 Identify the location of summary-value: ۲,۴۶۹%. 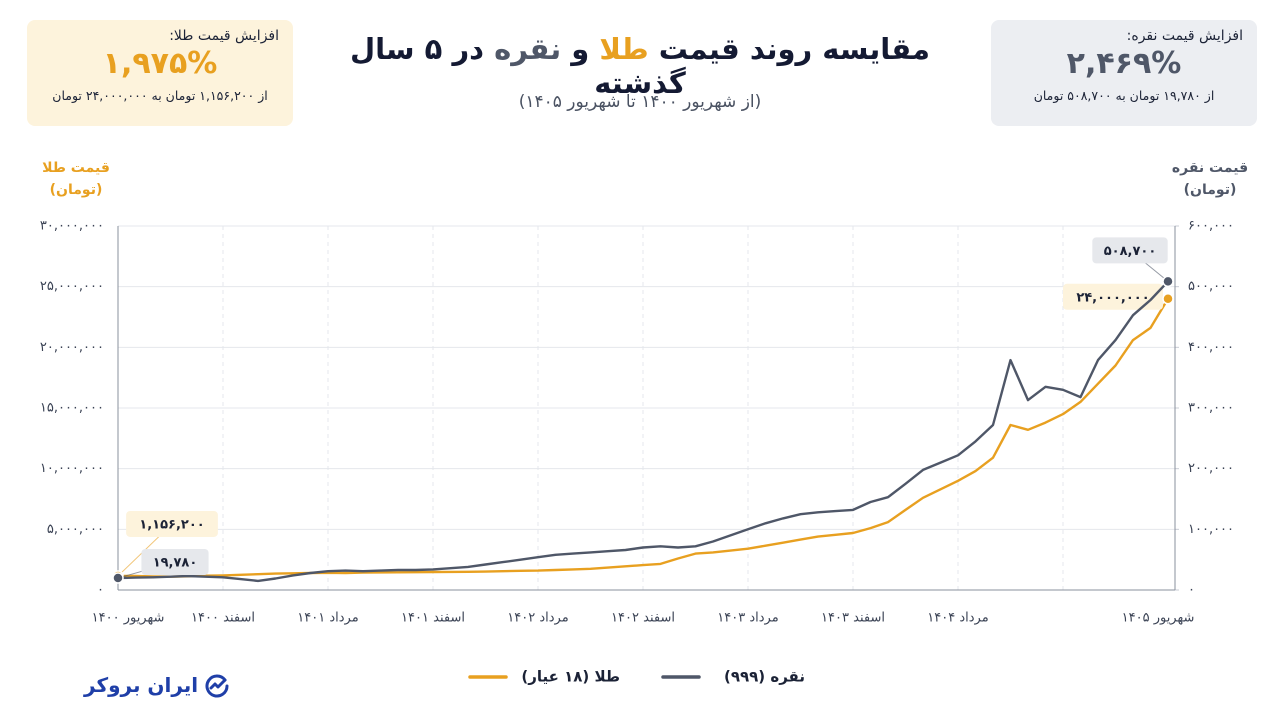
(1124, 63).